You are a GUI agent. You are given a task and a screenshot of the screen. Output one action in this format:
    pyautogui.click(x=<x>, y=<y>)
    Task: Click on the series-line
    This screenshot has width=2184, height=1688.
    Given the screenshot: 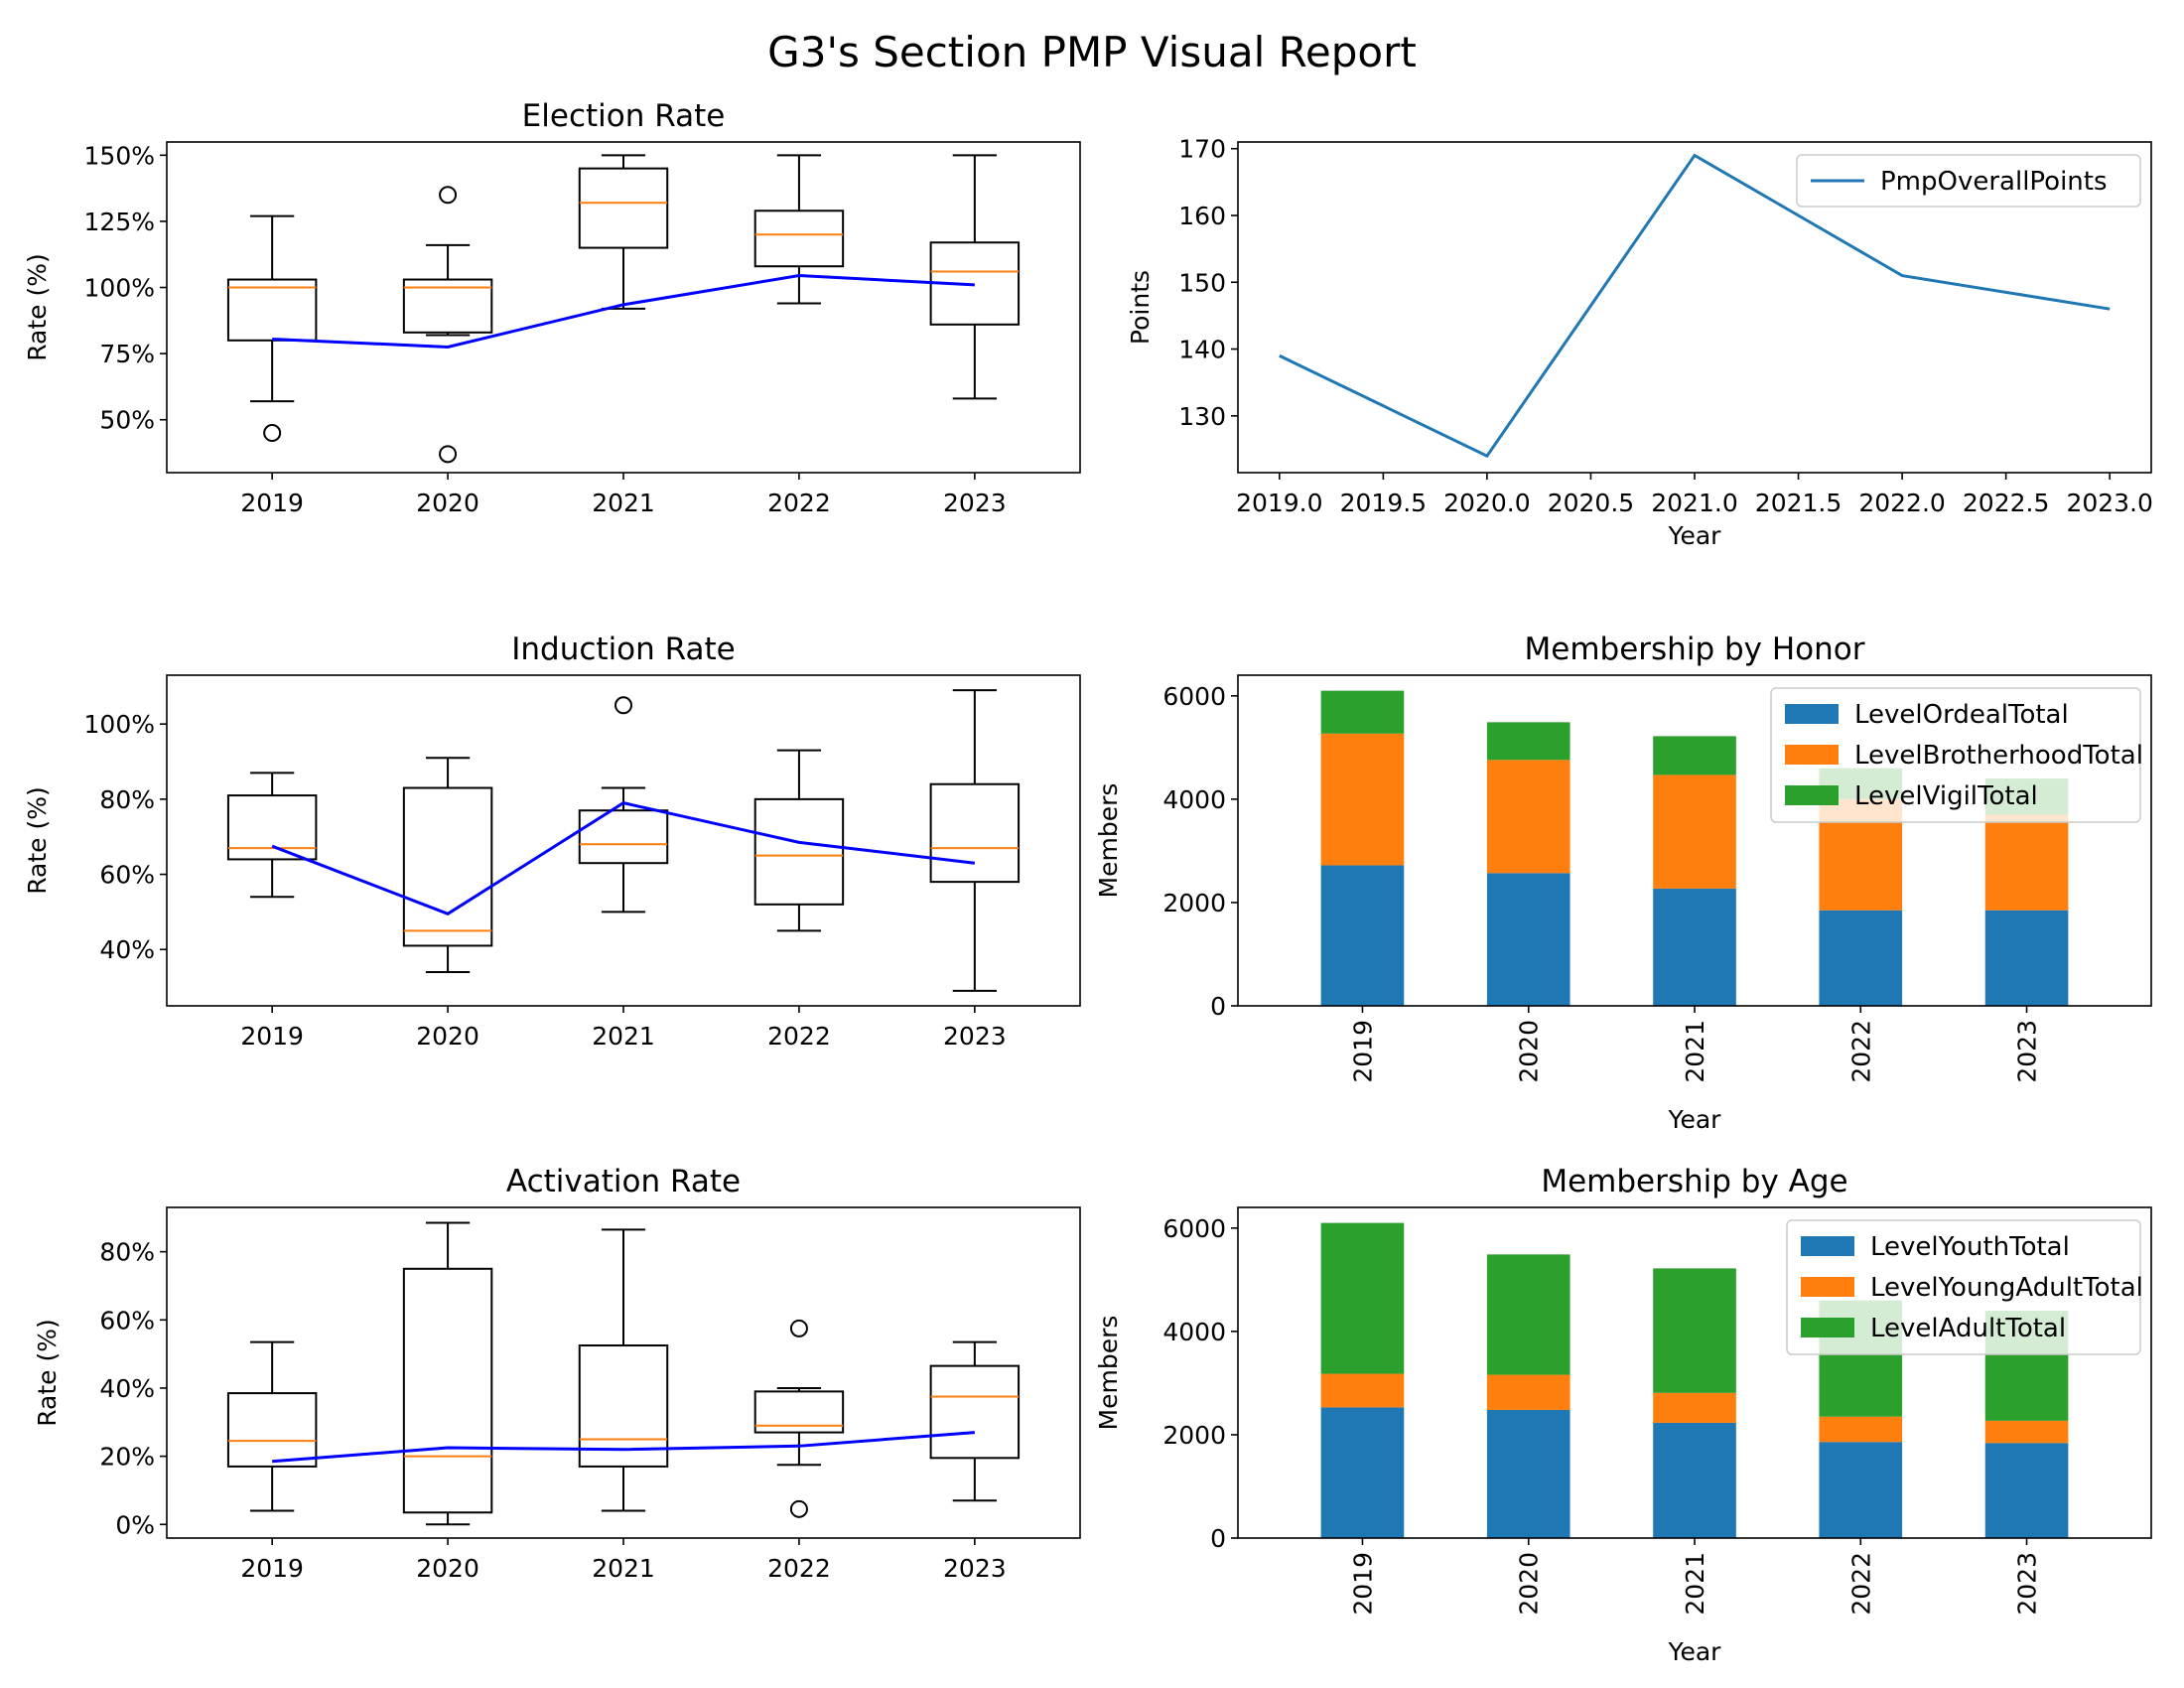 What is the action you would take?
    pyautogui.click(x=1695, y=306)
    